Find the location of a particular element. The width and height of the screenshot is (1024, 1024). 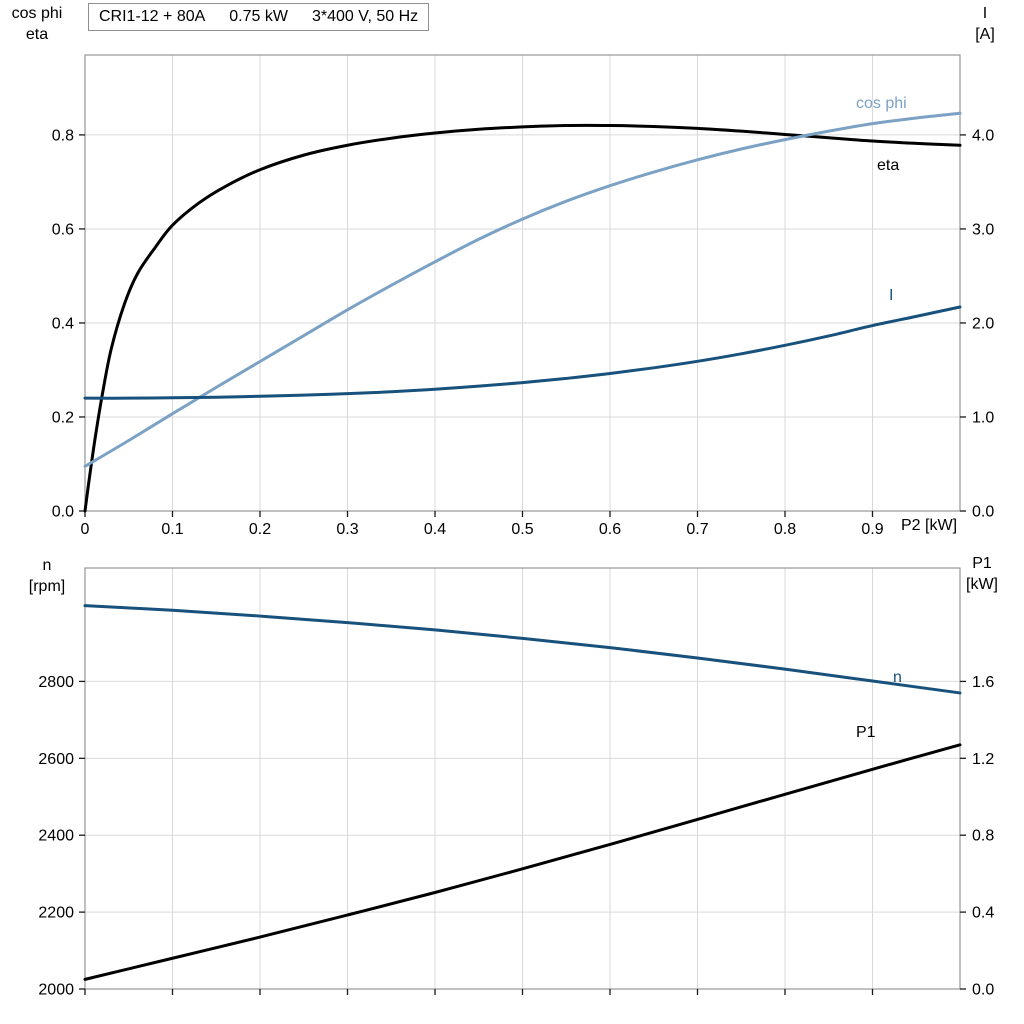

right-tick-label: 3.0 is located at coordinates (983, 229).